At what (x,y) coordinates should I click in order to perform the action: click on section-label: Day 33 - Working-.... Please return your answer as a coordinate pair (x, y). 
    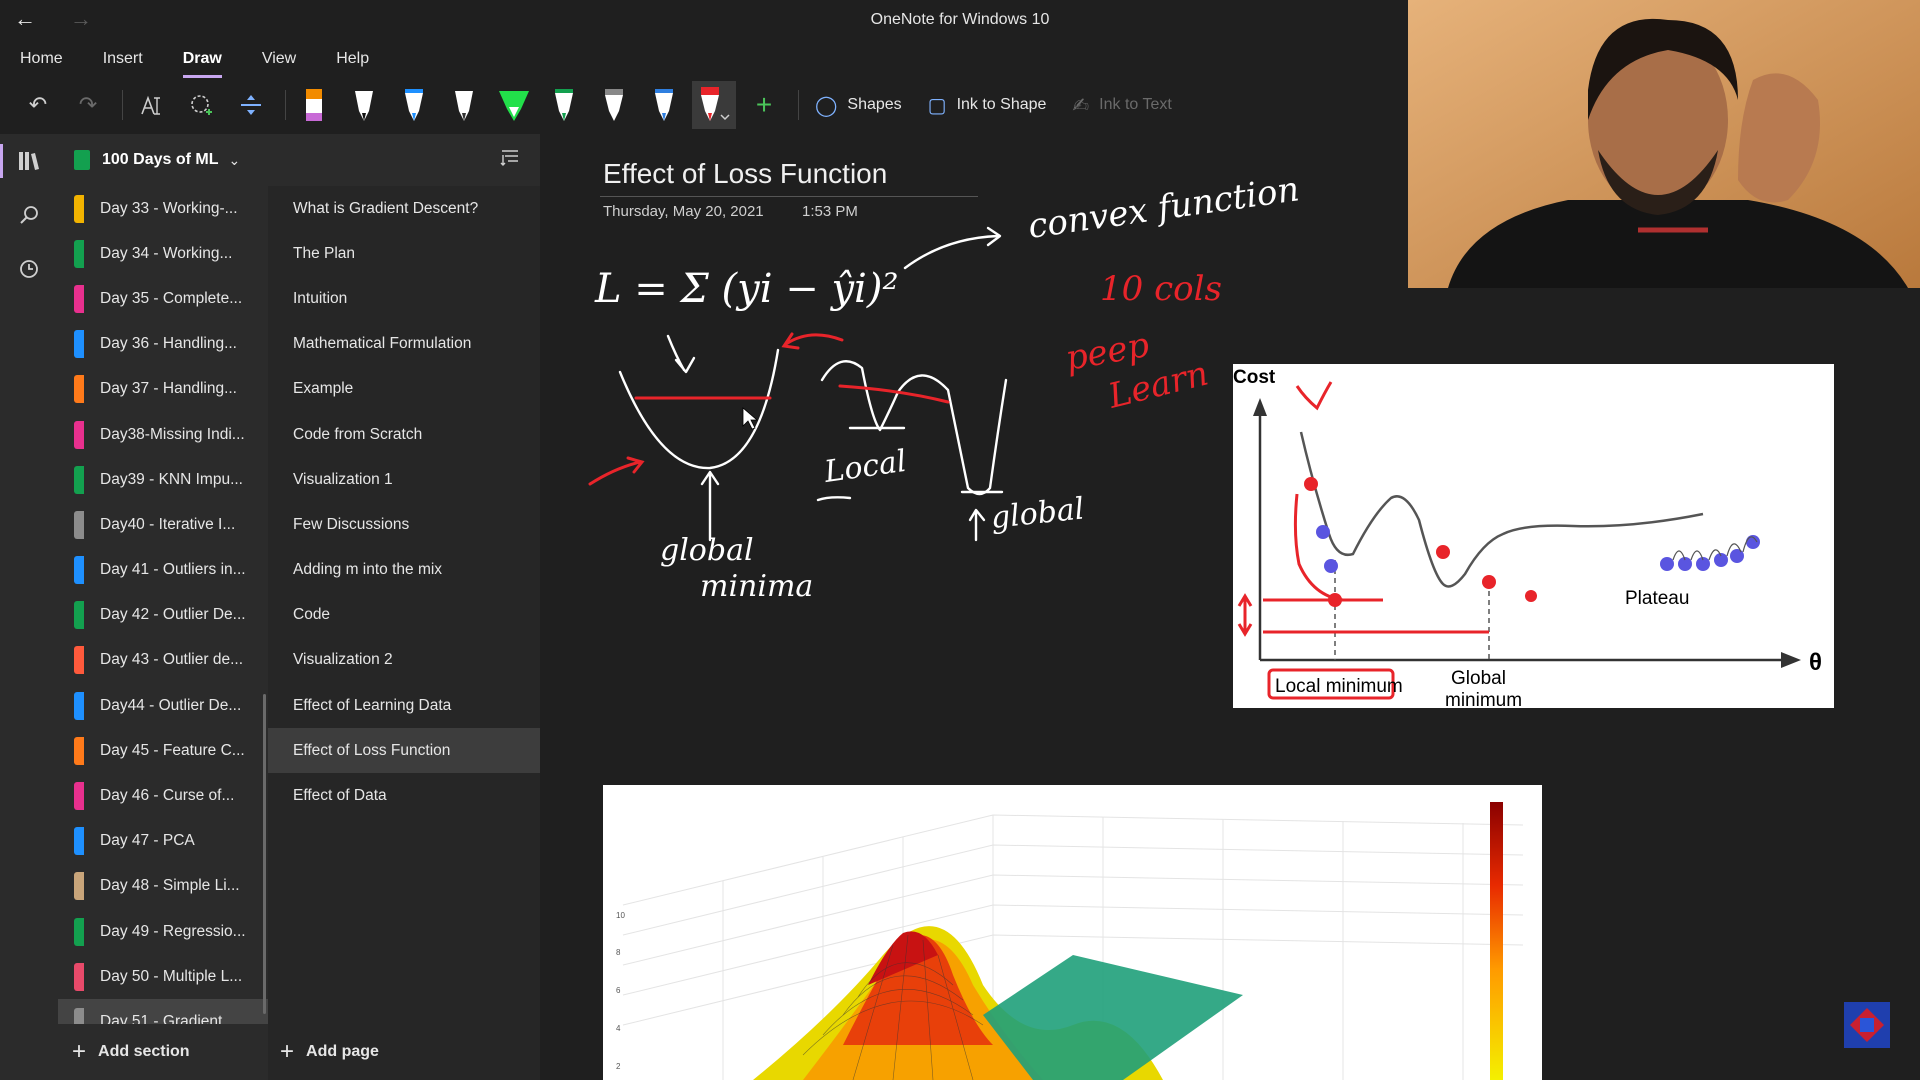
    Looking at the image, I should click on (169, 208).